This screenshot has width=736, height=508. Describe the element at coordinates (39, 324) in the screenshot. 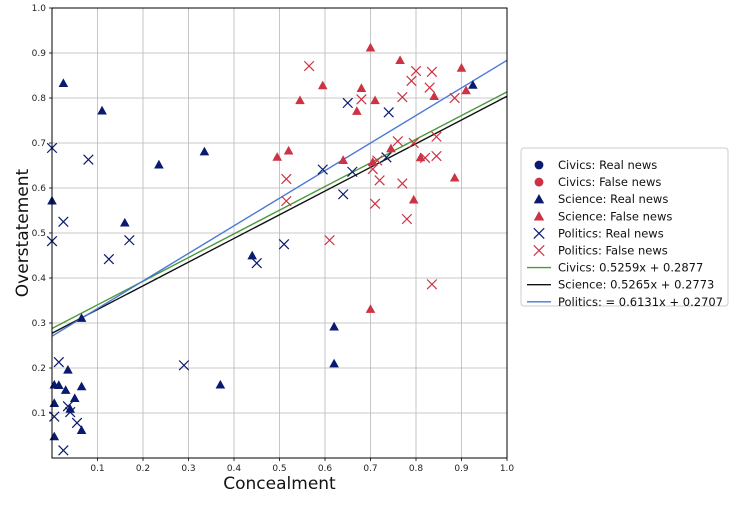

I see `y-tick-label: 0.3` at that location.